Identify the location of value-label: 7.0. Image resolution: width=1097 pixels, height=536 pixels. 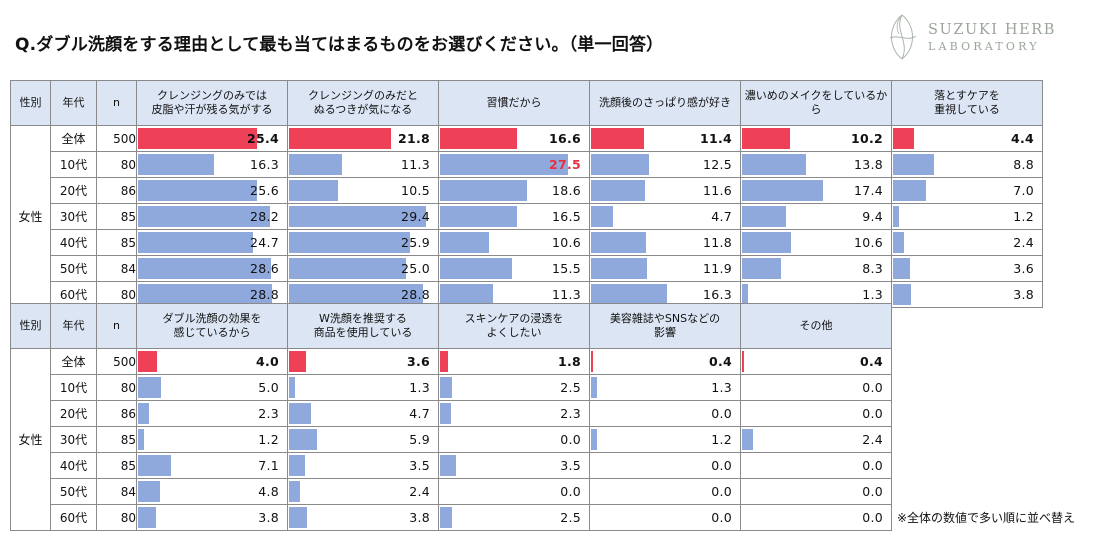
(1023, 190).